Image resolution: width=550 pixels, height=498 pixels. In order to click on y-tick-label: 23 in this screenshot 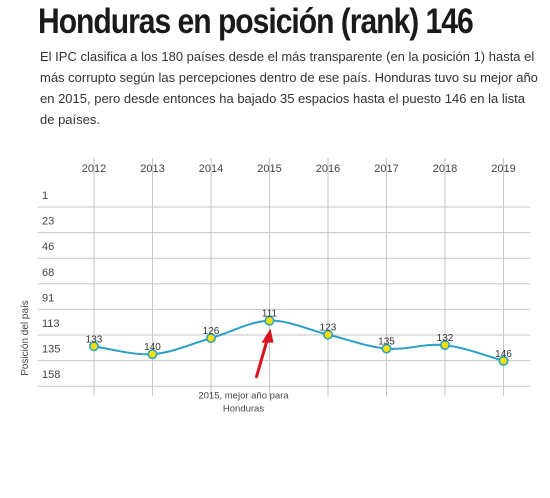, I will do `click(48, 222)`.